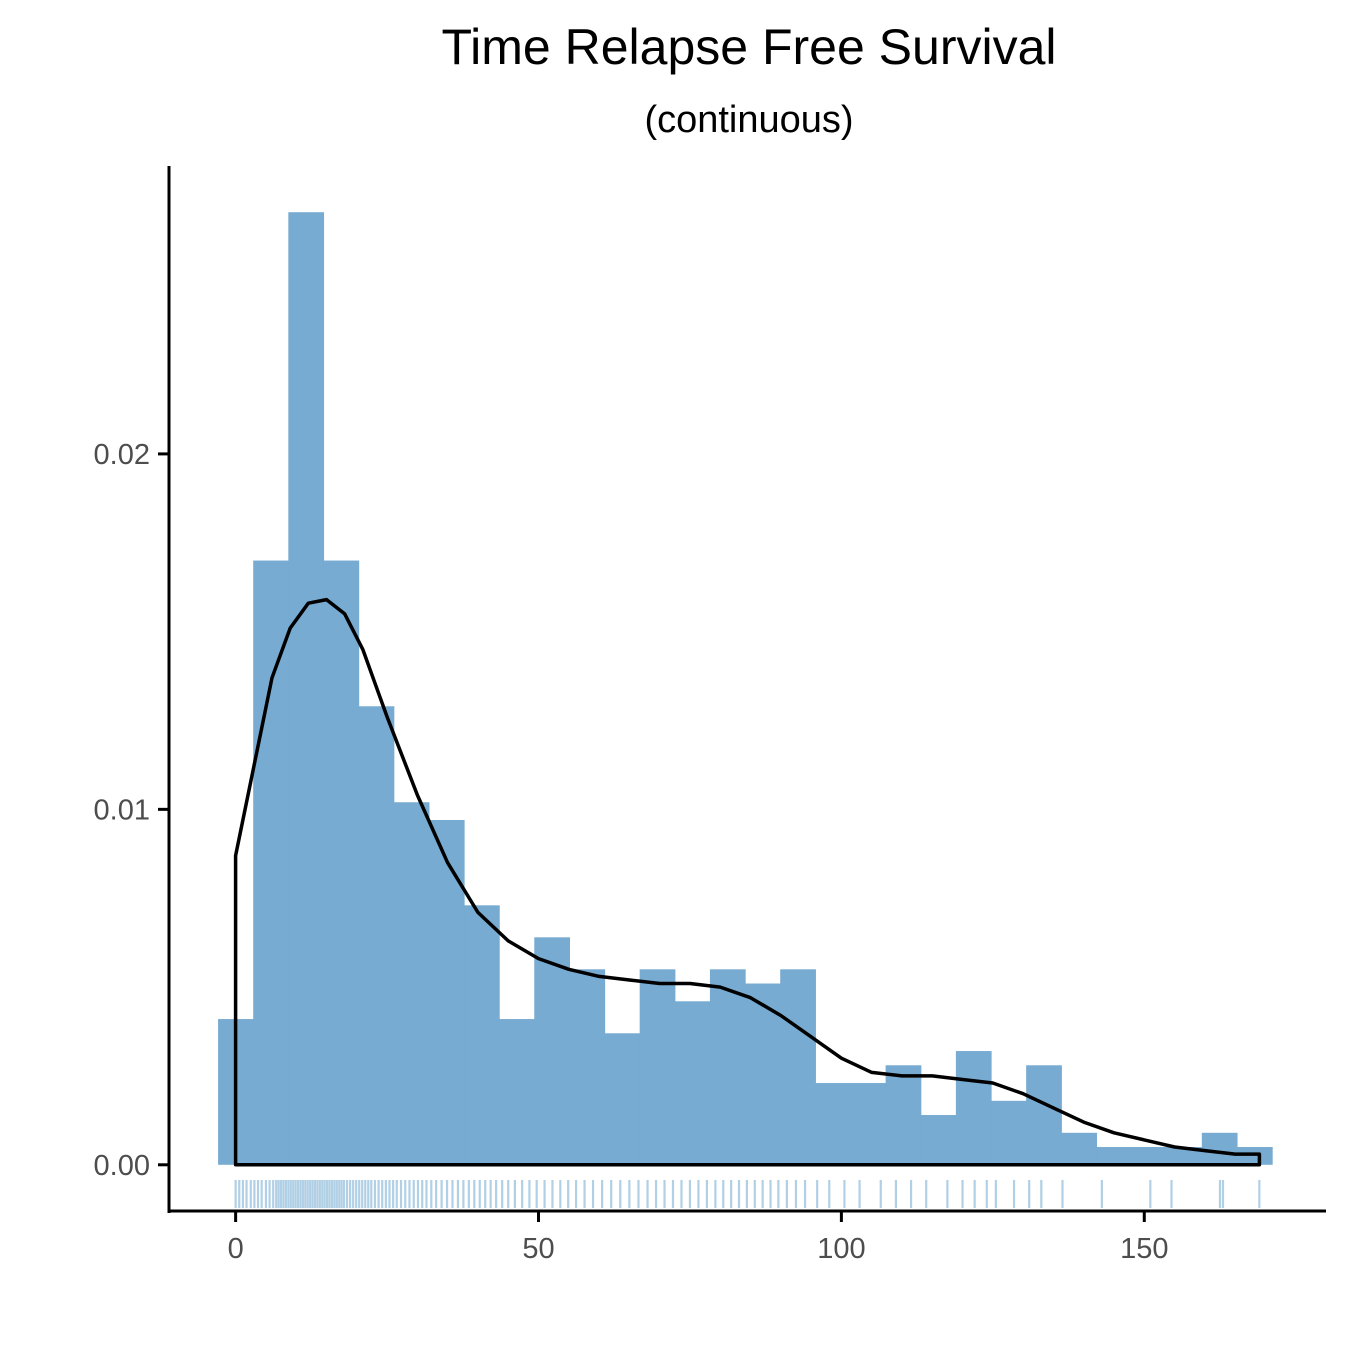 The image size is (1350, 1350). I want to click on y-tick-label: 0.00, so click(122, 1166).